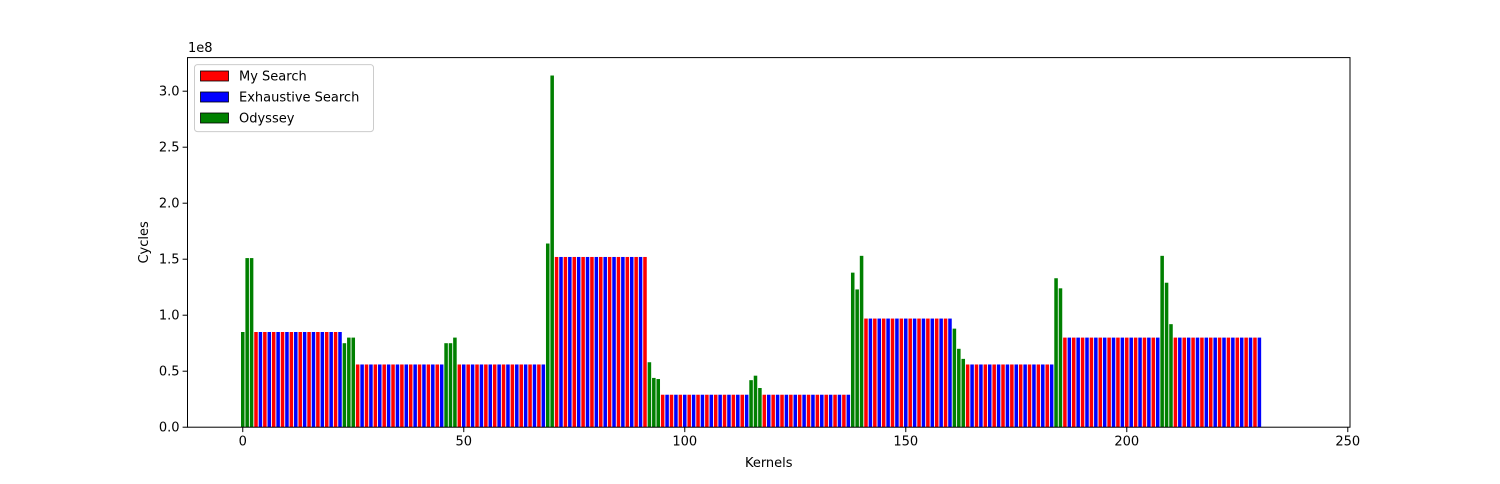  Describe the element at coordinates (214, 118) in the screenshot. I see `legend-swatch-odyssey` at that location.